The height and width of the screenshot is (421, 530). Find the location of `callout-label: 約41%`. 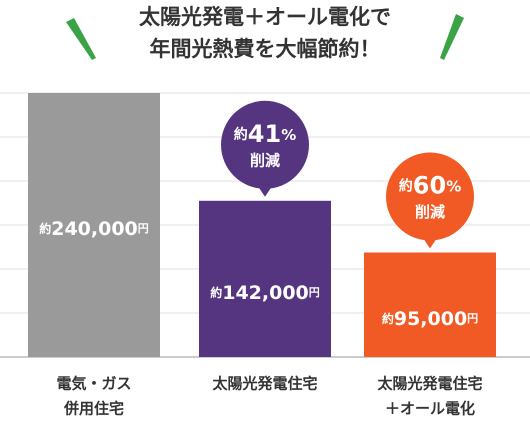

callout-label: 約41% is located at coordinates (265, 134).